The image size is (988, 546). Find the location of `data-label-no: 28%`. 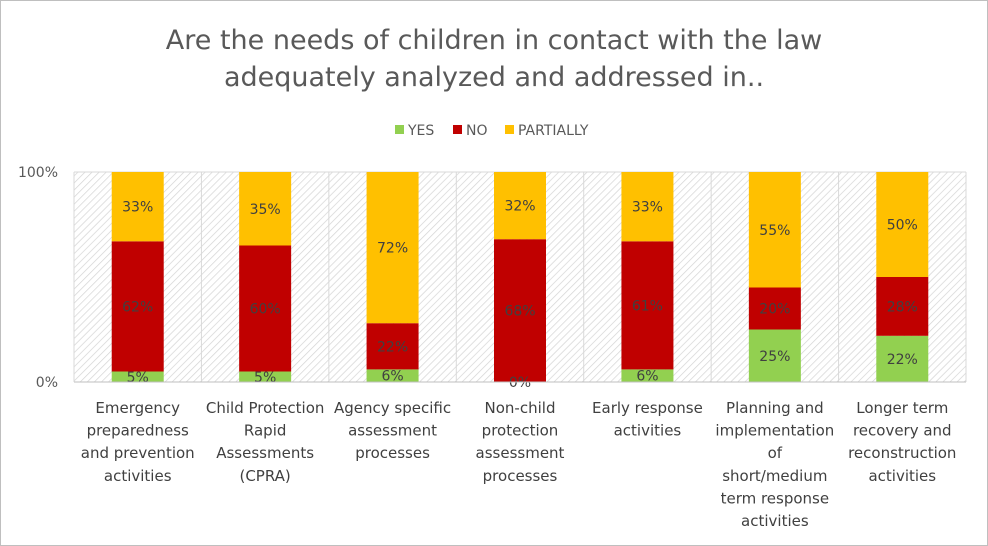

data-label-no: 28% is located at coordinates (902, 307).